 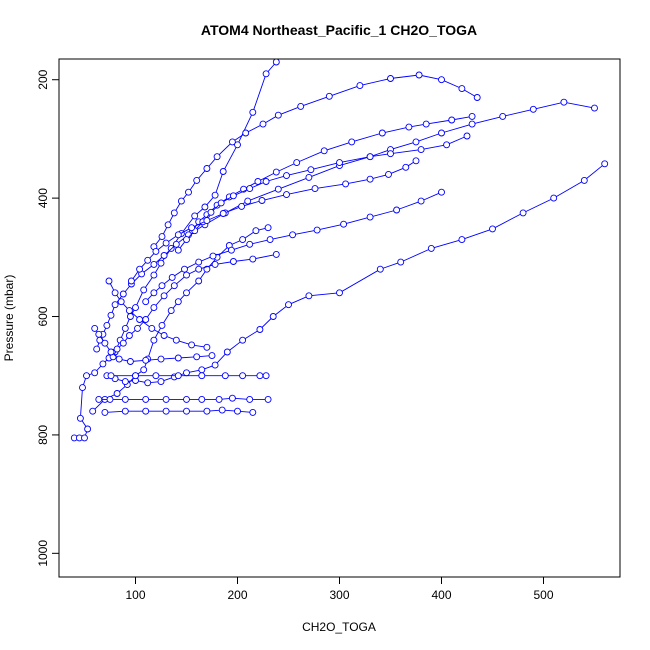 What do you see at coordinates (339, 589) in the screenshot?
I see `x-axis: 100 200 300 400 500` at bounding box center [339, 589].